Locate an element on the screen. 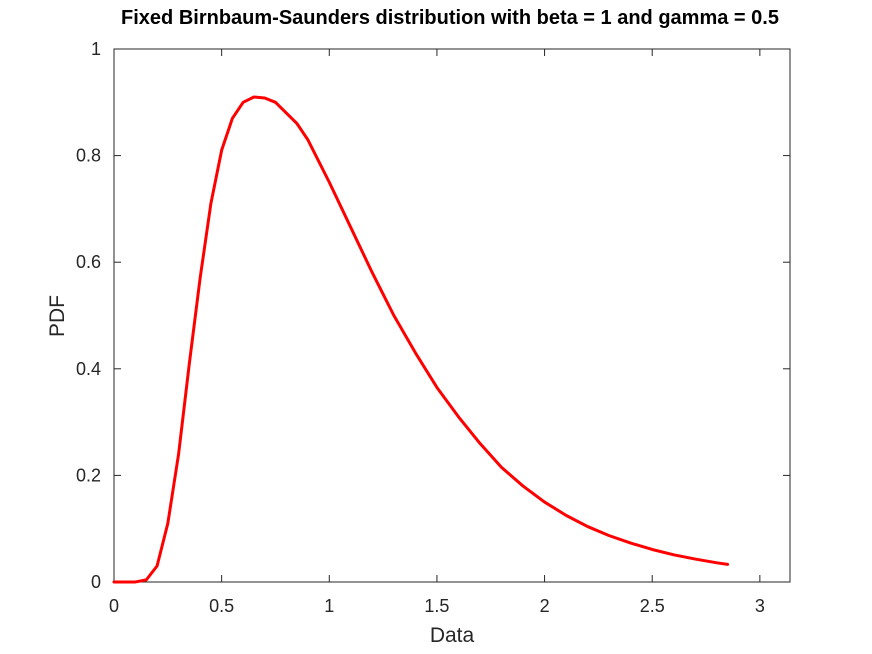  x-axis-label: Data is located at coordinates (452, 635).